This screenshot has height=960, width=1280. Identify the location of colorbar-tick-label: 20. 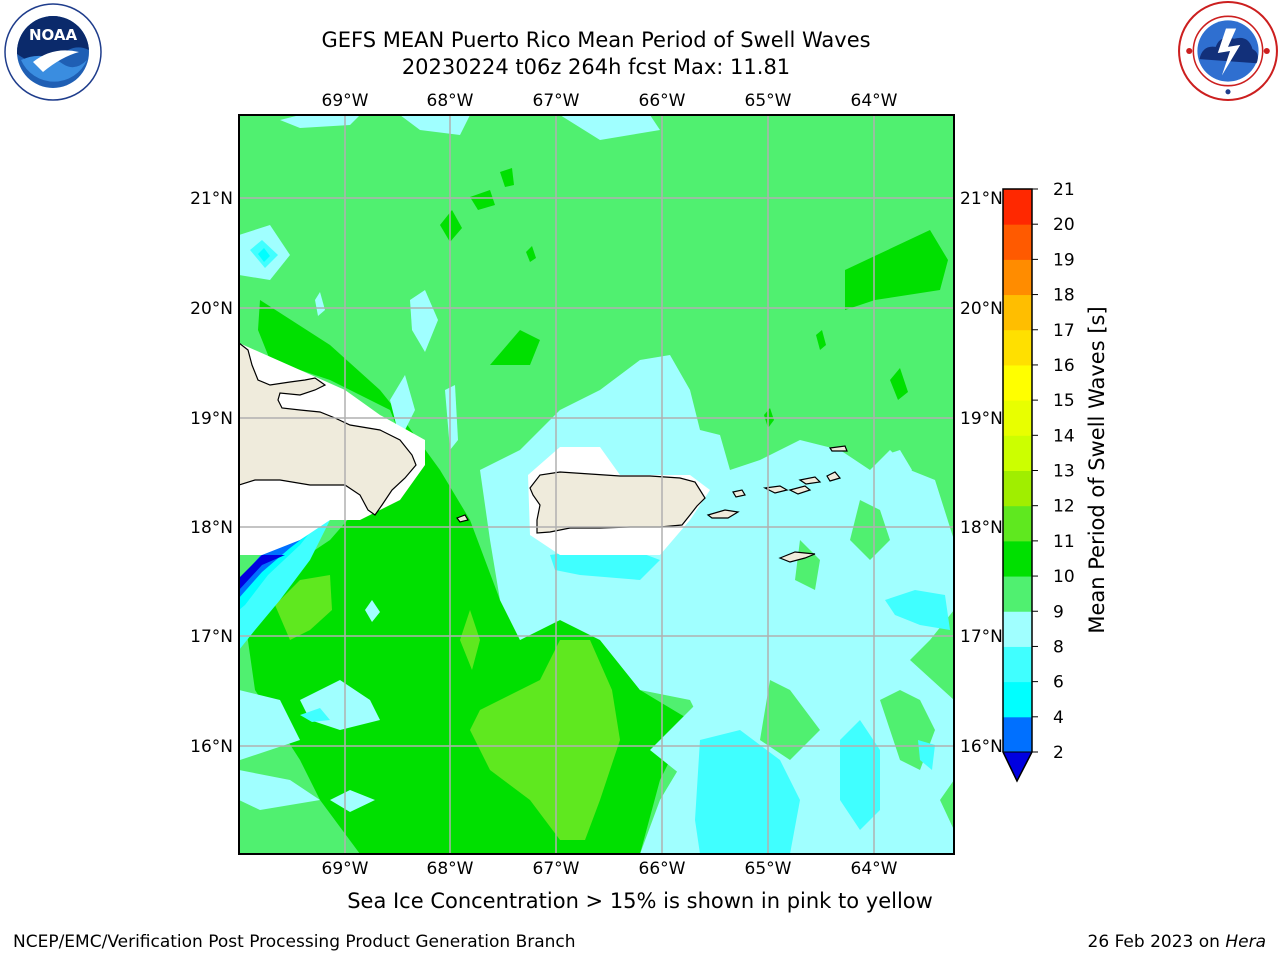
(1064, 225).